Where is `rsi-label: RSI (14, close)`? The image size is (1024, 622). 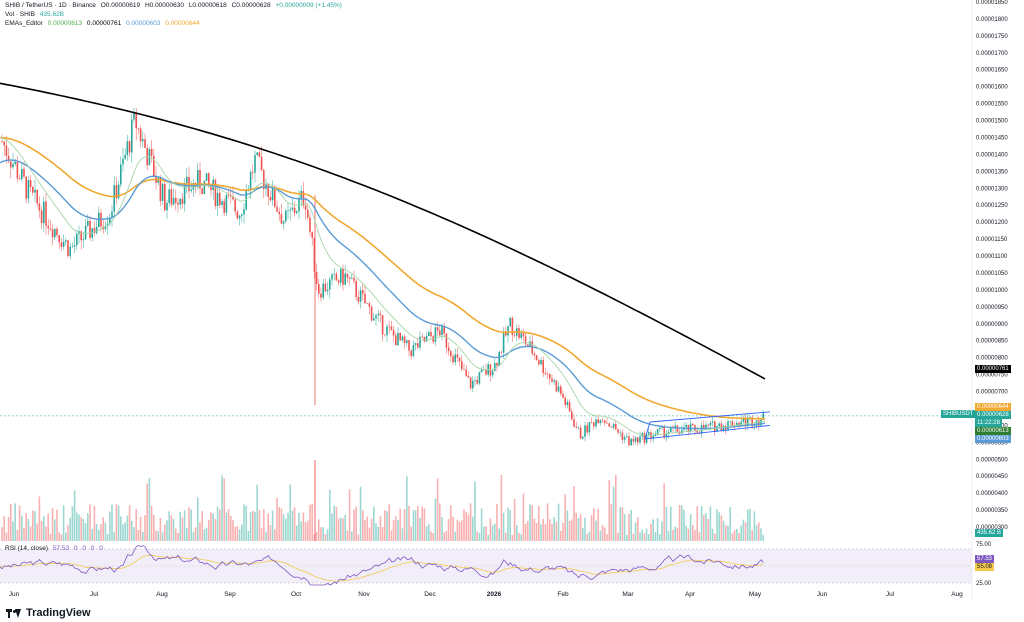 rsi-label: RSI (14, close) is located at coordinates (26, 548).